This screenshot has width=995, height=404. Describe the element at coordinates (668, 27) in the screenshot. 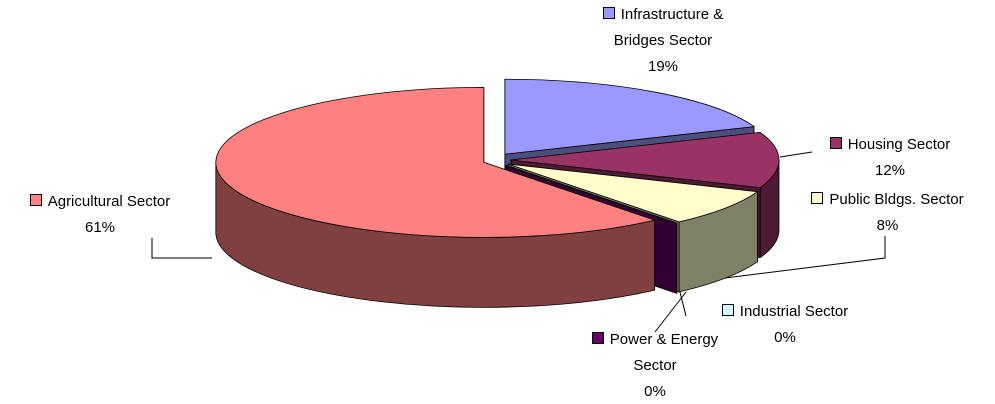

I see `slice-name: Infrastructure & Bridges Sector` at that location.